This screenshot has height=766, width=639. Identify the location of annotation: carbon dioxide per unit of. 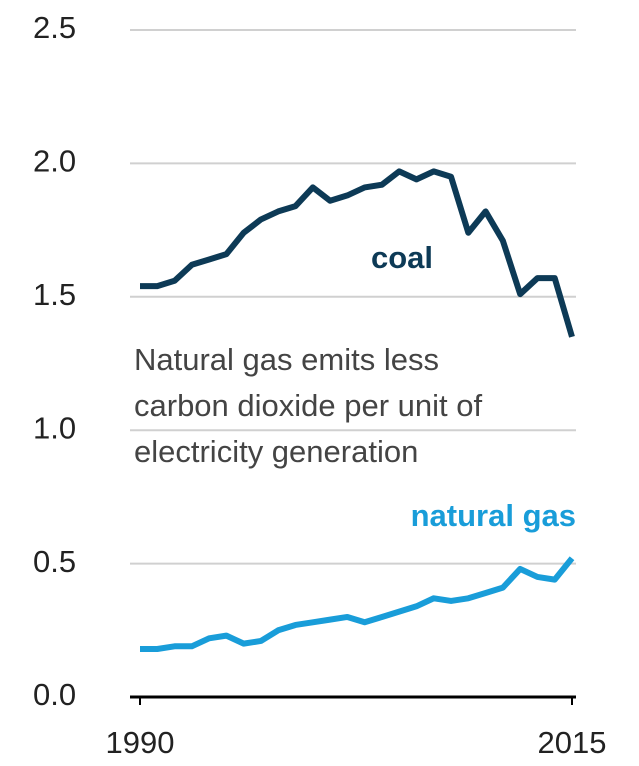
(308, 405).